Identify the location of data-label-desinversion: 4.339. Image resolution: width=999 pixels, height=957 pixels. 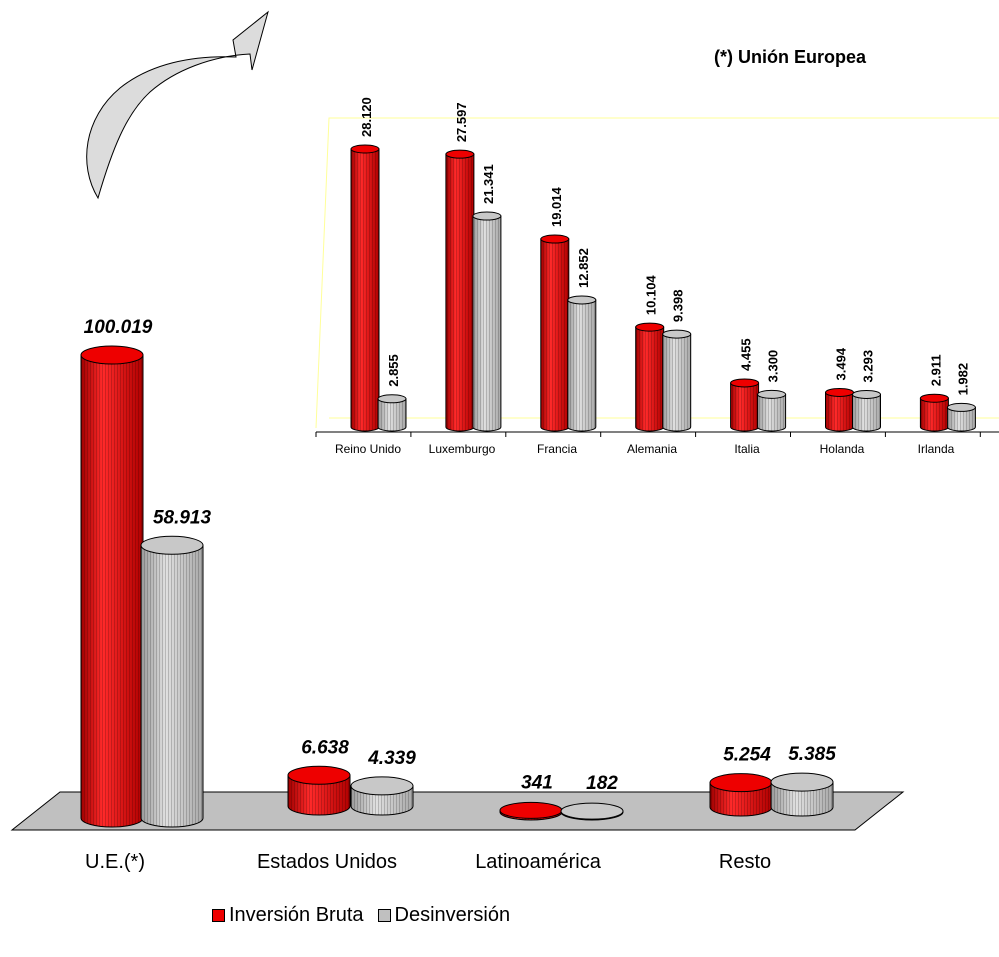
(391, 758).